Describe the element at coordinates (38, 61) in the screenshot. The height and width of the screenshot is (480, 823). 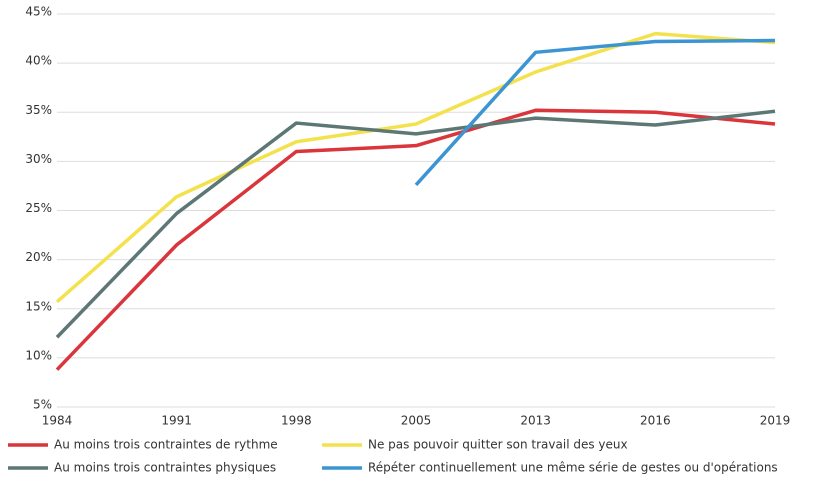
I see `y-tick-label: 40%` at that location.